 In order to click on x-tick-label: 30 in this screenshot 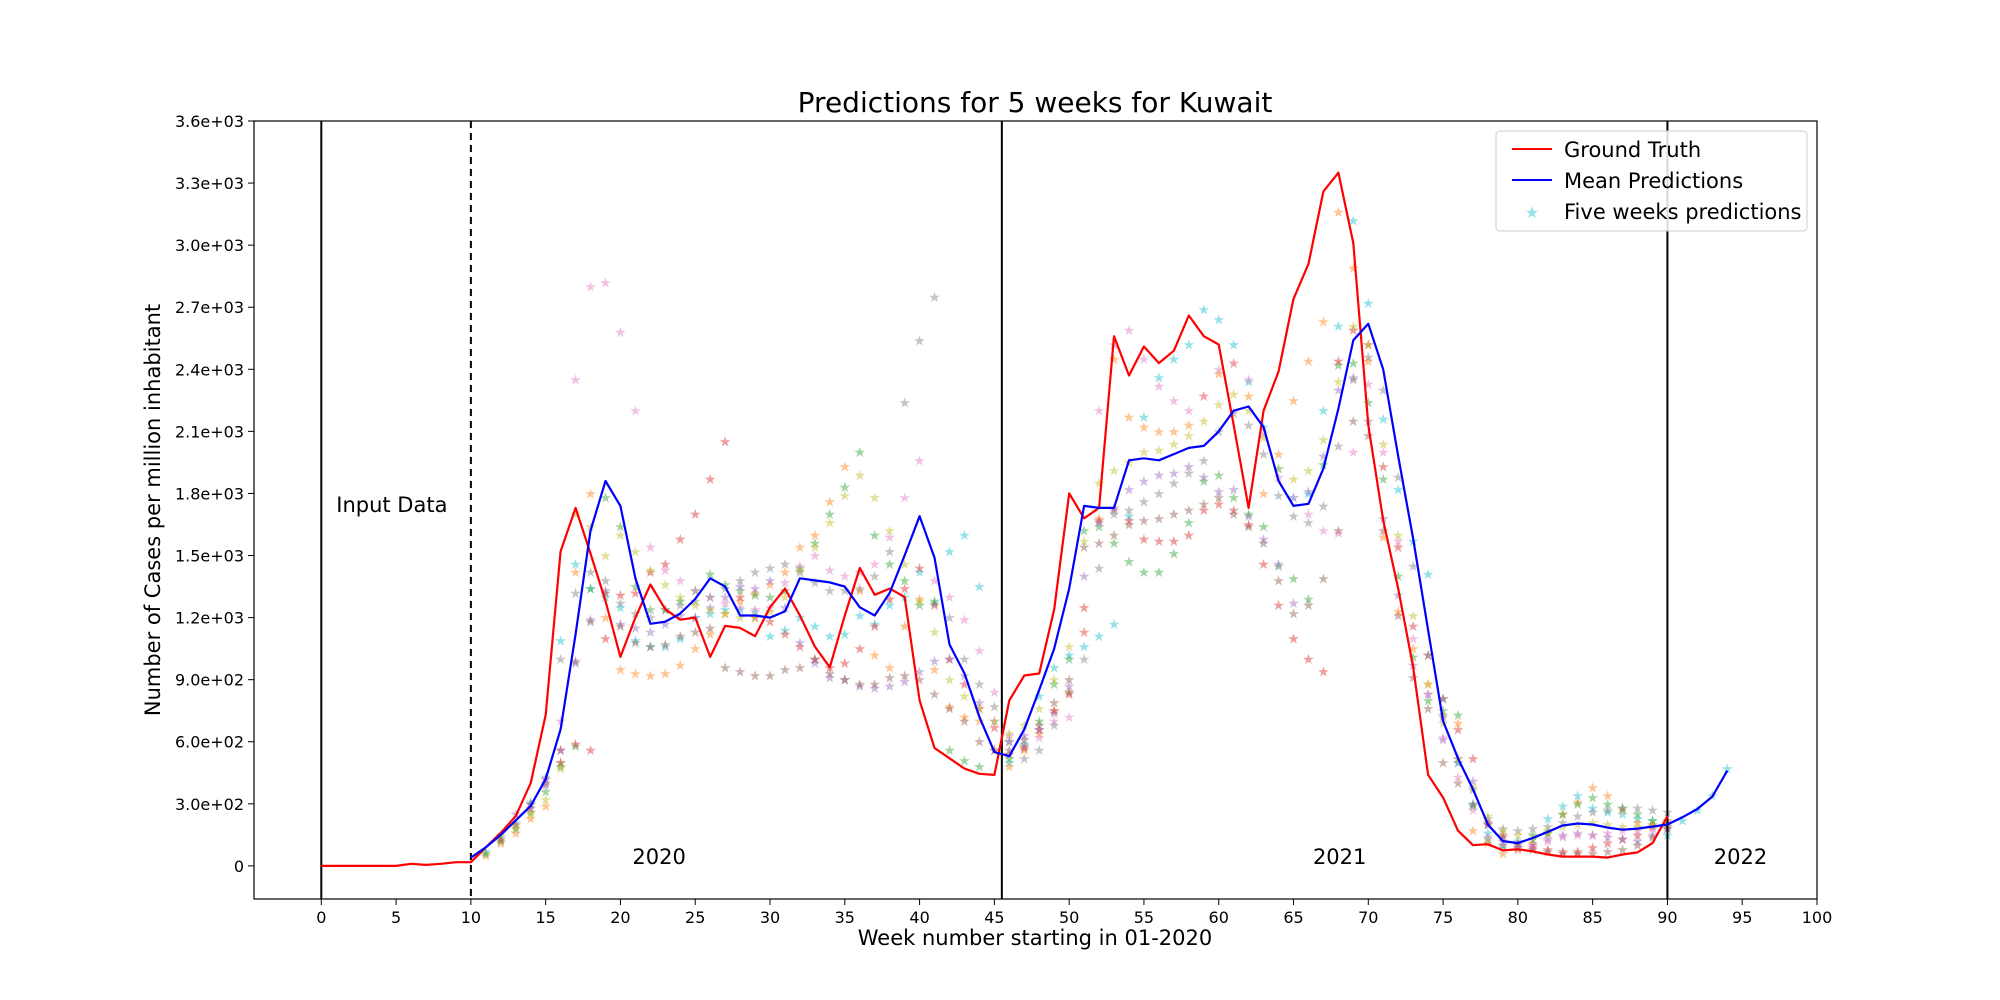, I will do `click(770, 917)`.